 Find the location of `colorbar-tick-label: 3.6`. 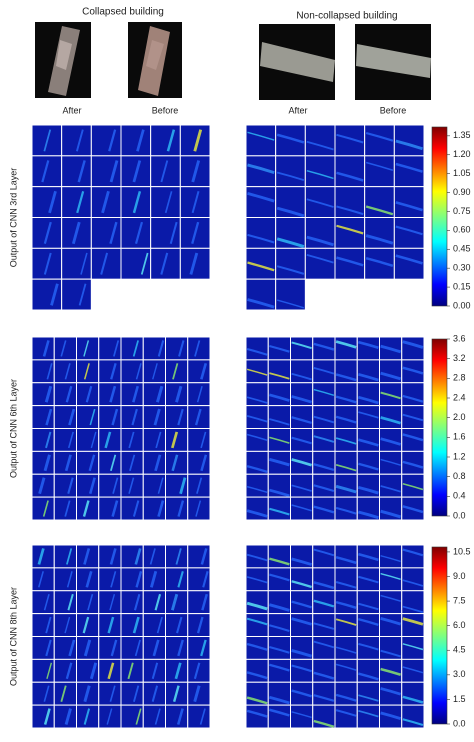

colorbar-tick-label: 3.6 is located at coordinates (459, 338).